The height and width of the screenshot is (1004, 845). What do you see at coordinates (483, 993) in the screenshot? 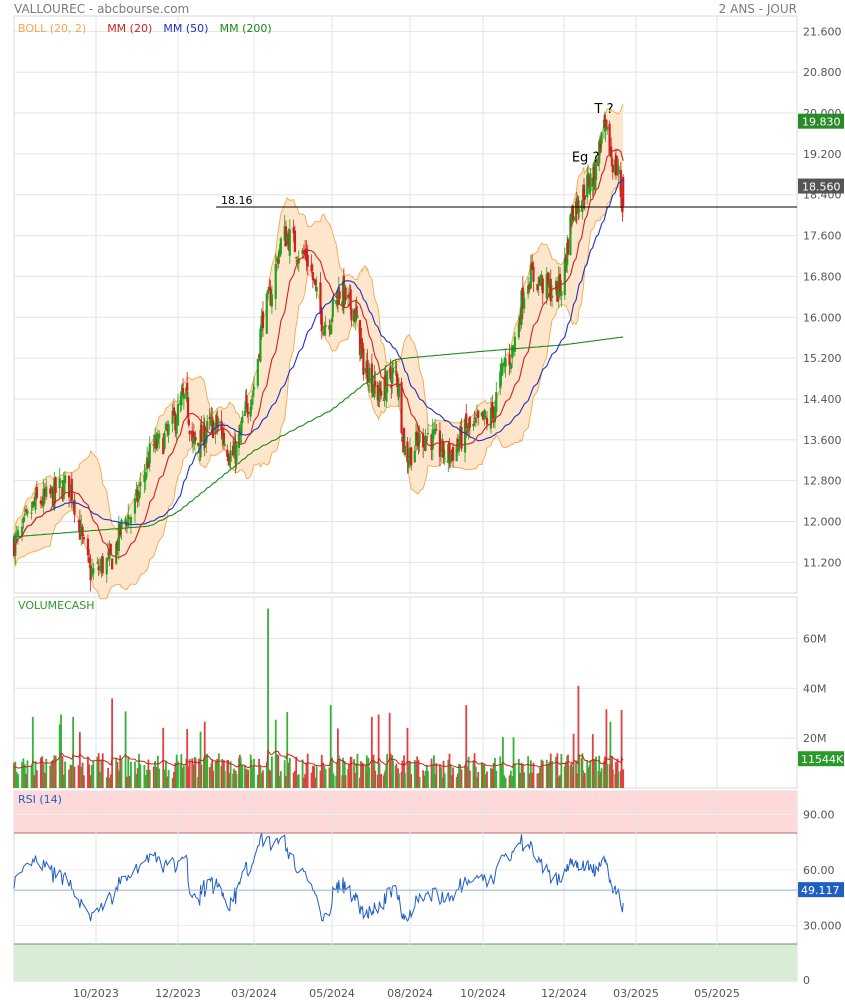
I see `x-tick-label: 10/2024` at bounding box center [483, 993].